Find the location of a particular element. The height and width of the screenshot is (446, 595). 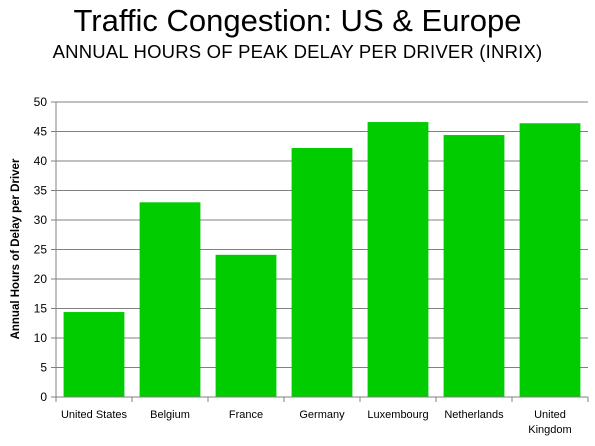

y-tick-label: 25 is located at coordinates (41, 250).